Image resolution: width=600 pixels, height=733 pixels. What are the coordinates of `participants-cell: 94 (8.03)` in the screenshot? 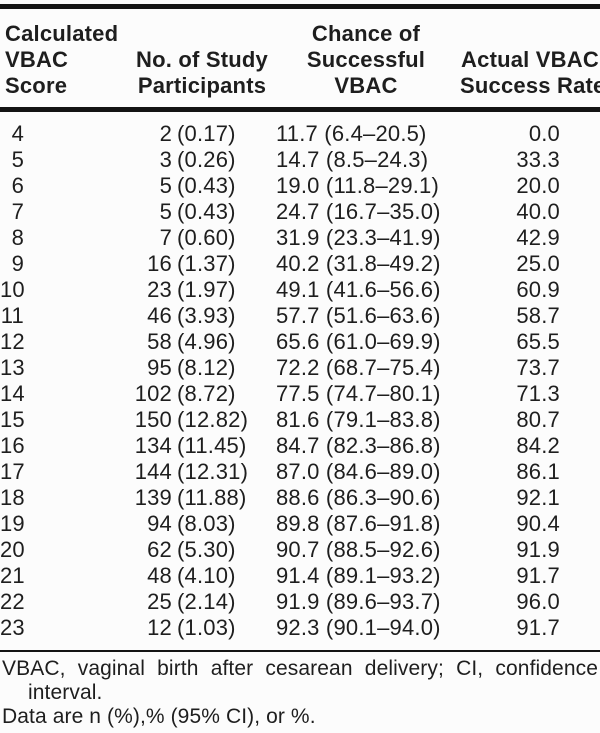 It's located at (197, 524).